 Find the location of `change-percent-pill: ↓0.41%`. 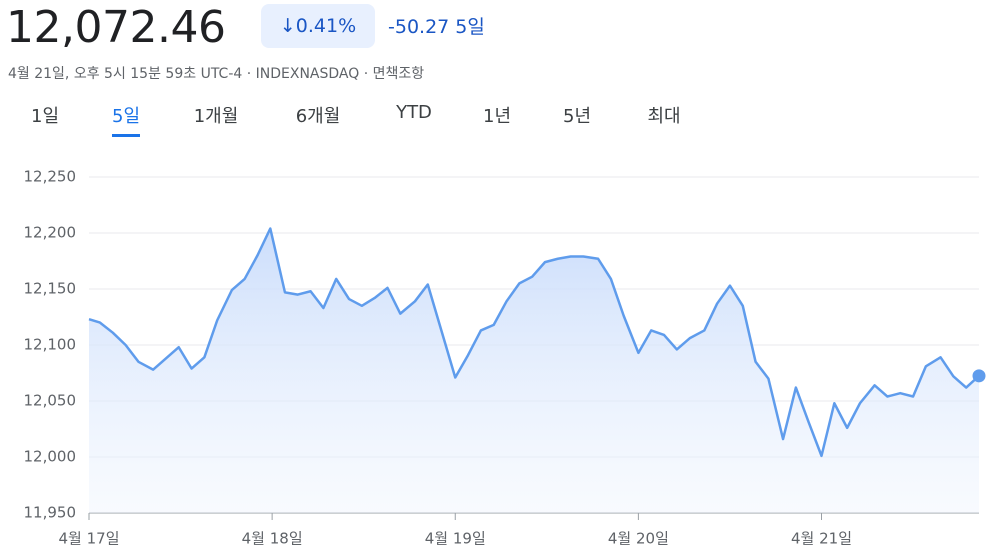

change-percent-pill: ↓0.41% is located at coordinates (318, 26).